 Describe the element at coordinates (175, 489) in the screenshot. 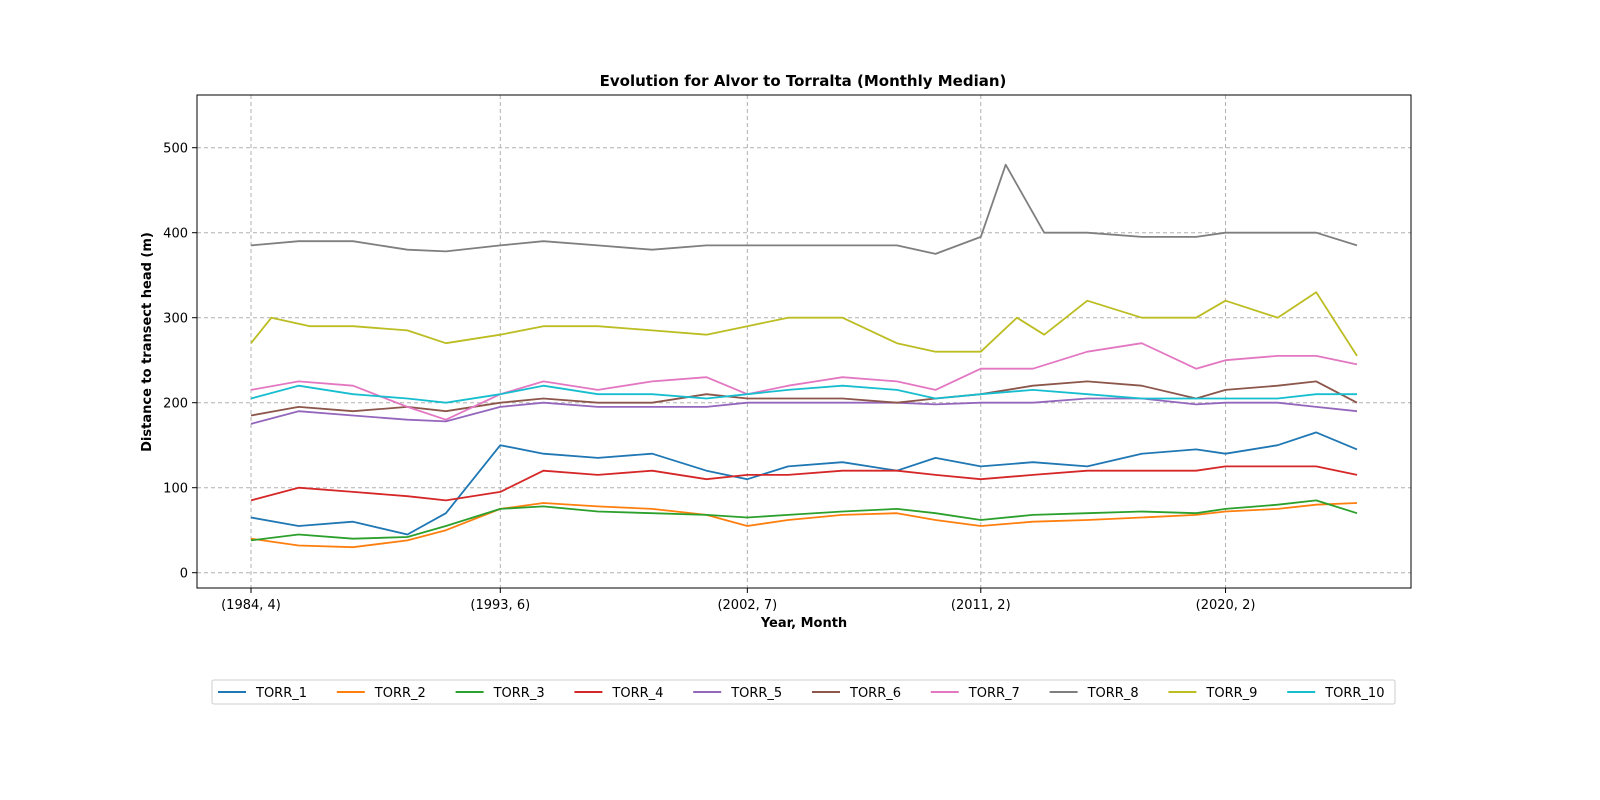

I see `y-tick-label: 100` at that location.